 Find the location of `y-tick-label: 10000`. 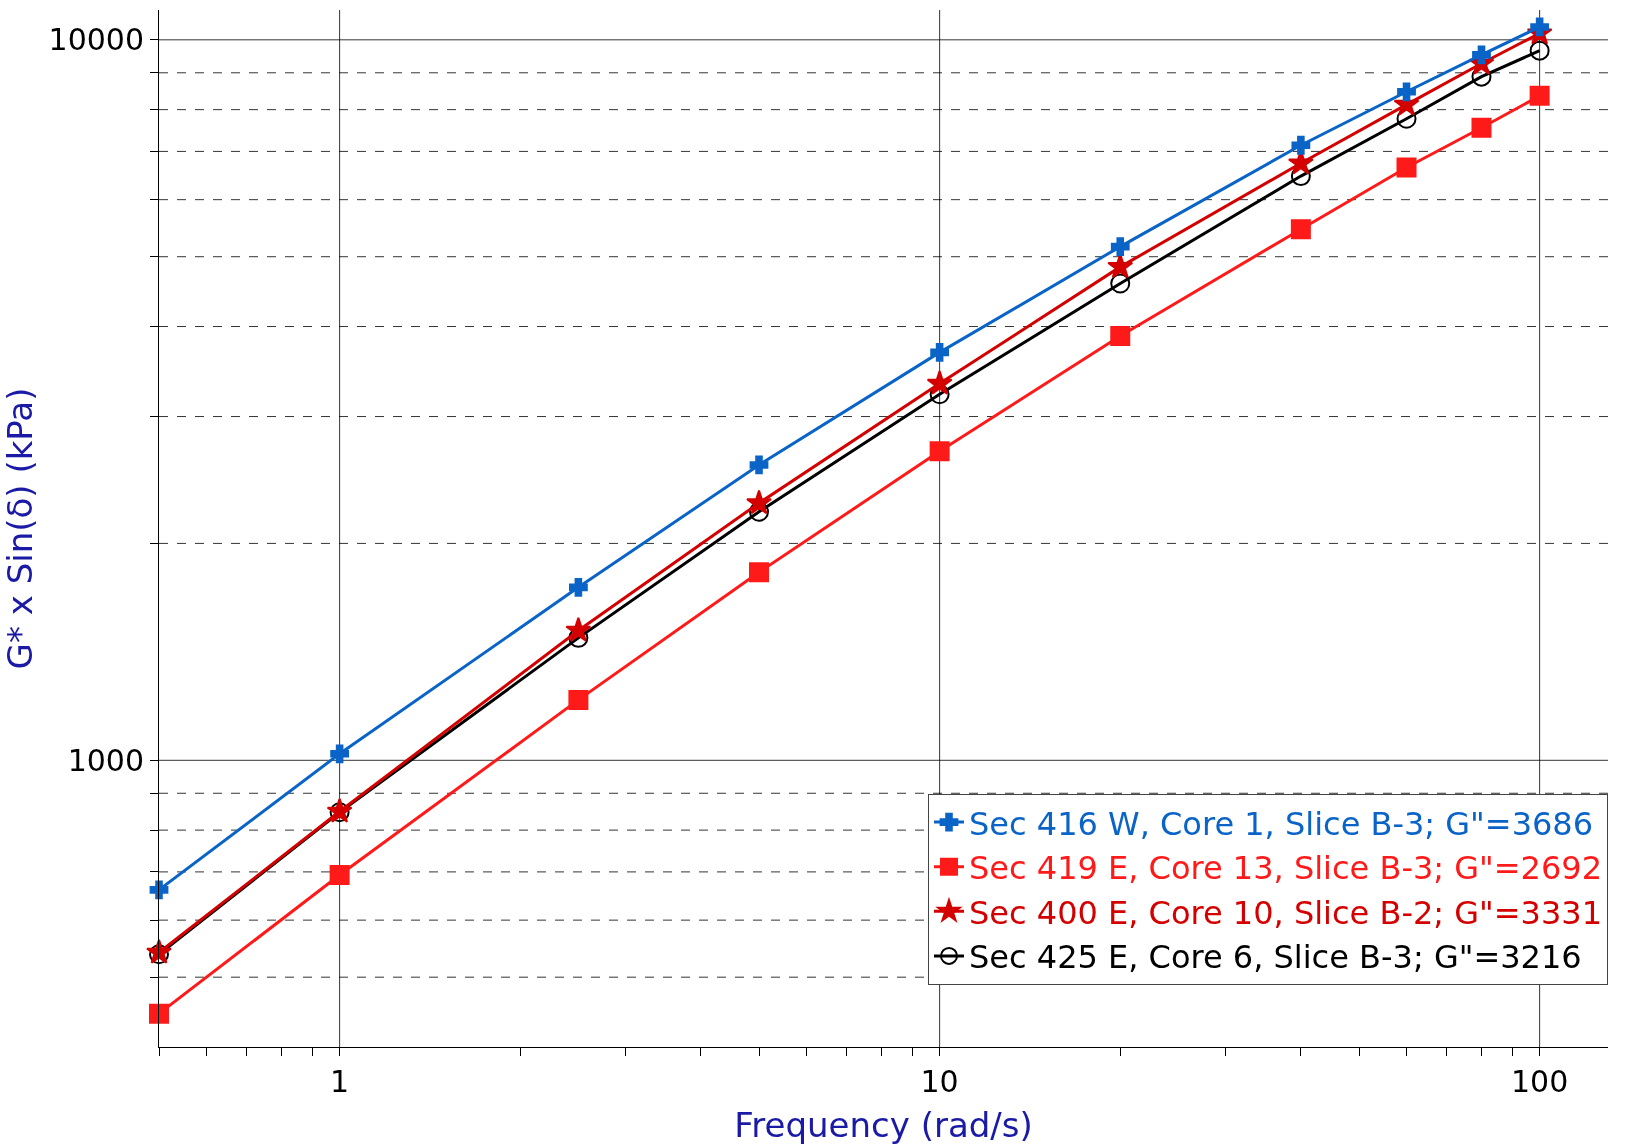

y-tick-label: 10000 is located at coordinates (96, 40).